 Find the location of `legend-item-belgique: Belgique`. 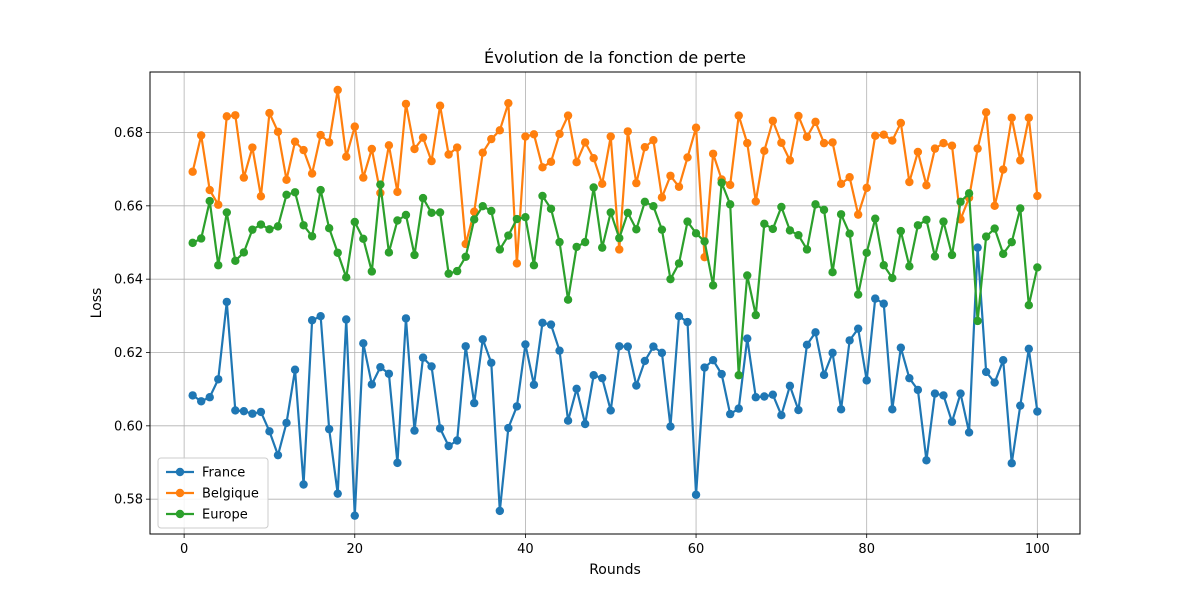

legend-item-belgique: Belgique is located at coordinates (212, 494).